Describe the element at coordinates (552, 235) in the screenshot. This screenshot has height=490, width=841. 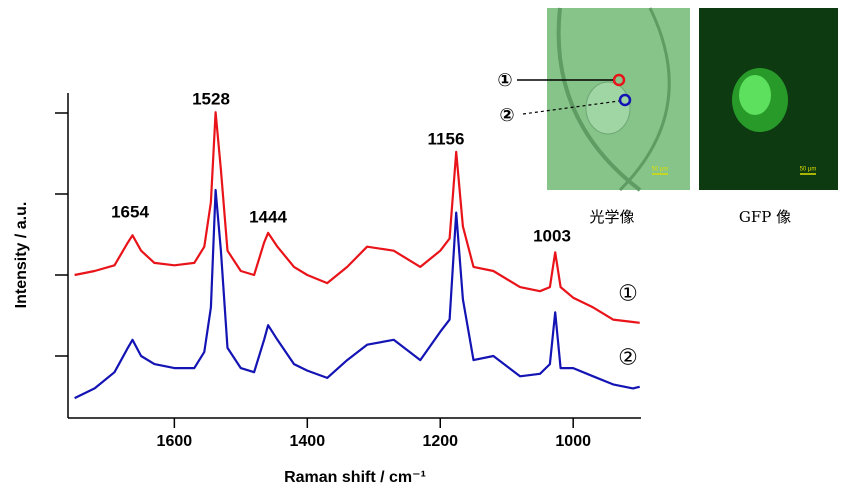
I see `peak-label: 1003` at that location.